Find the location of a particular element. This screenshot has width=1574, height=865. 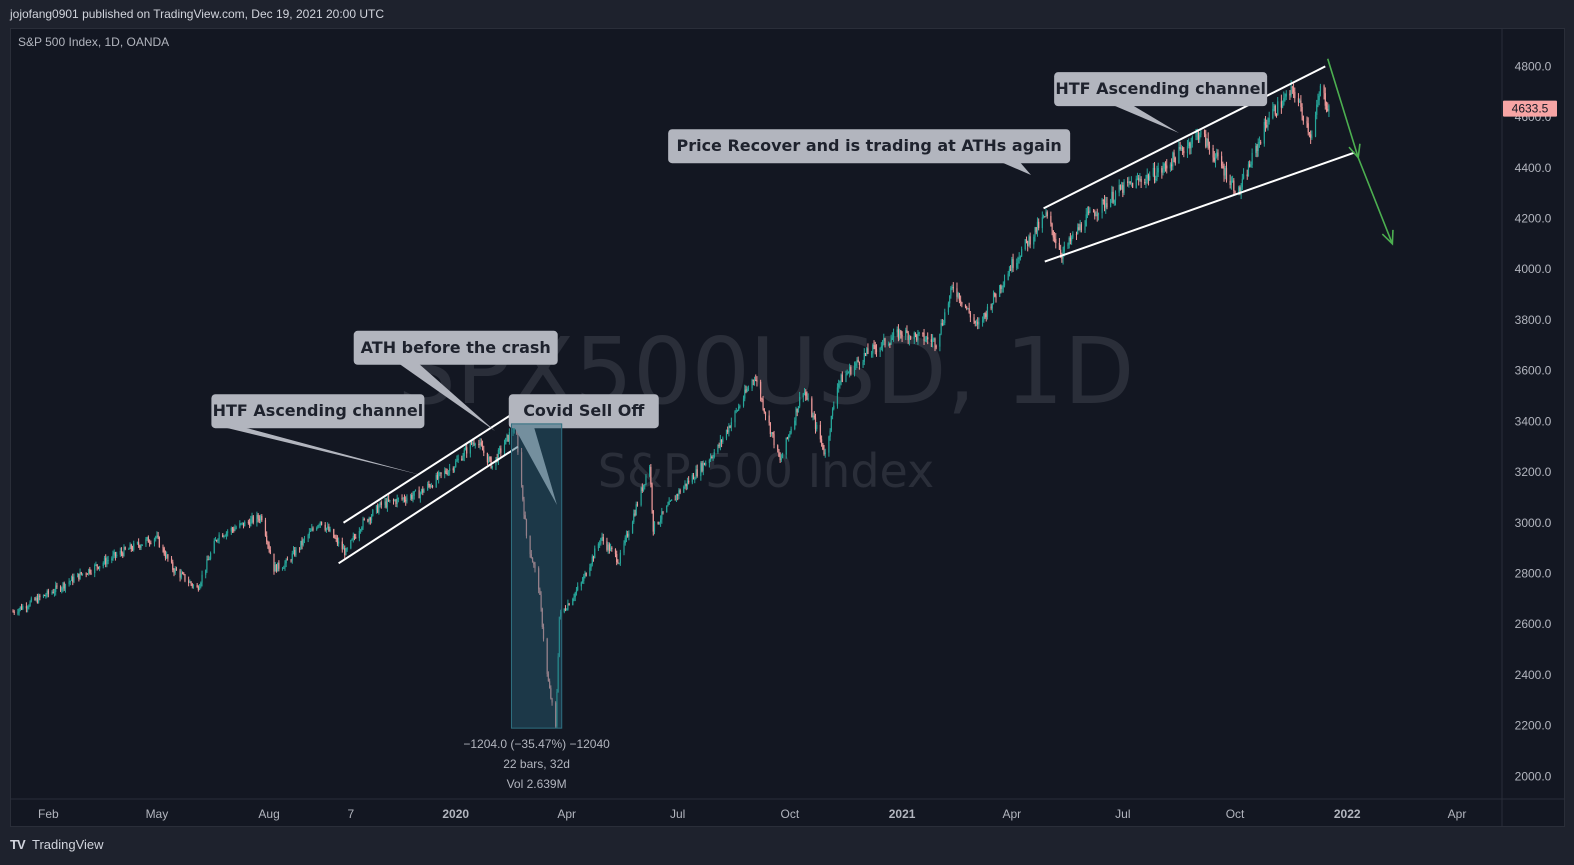

price-tick: 4000.0 is located at coordinates (1533, 269).